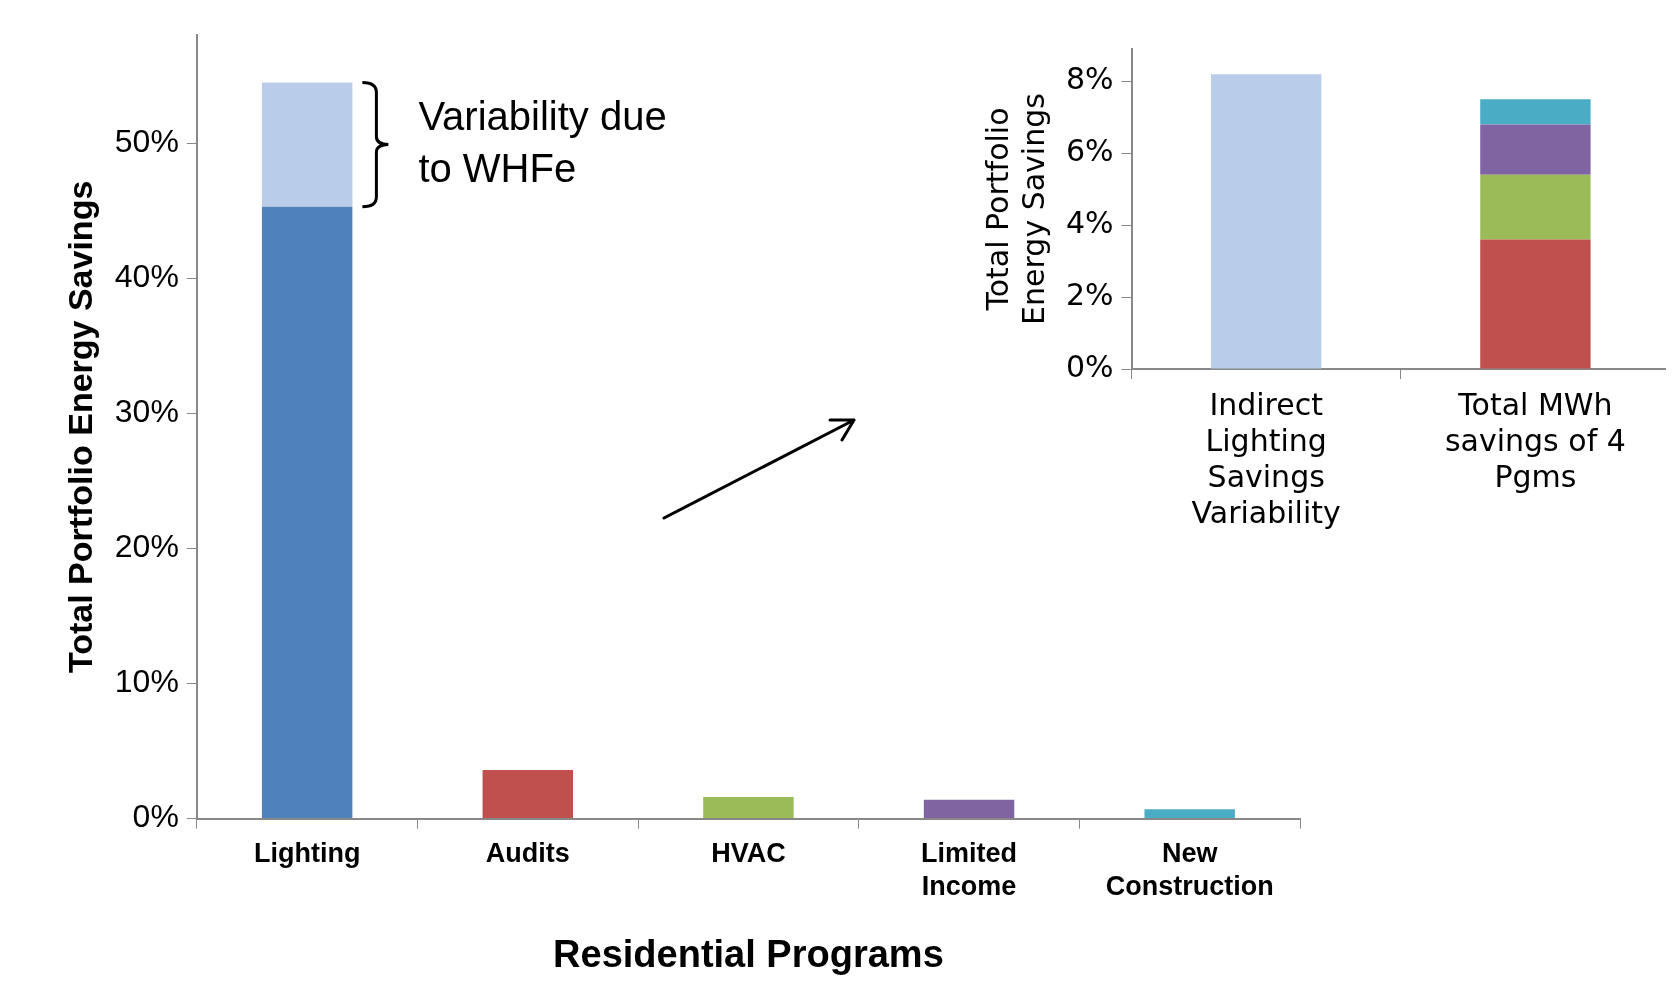 Image resolution: width=1674 pixels, height=991 pixels. What do you see at coordinates (1535, 440) in the screenshot?
I see `x-tick-label: Total MWh savings of 4 Pgms` at bounding box center [1535, 440].